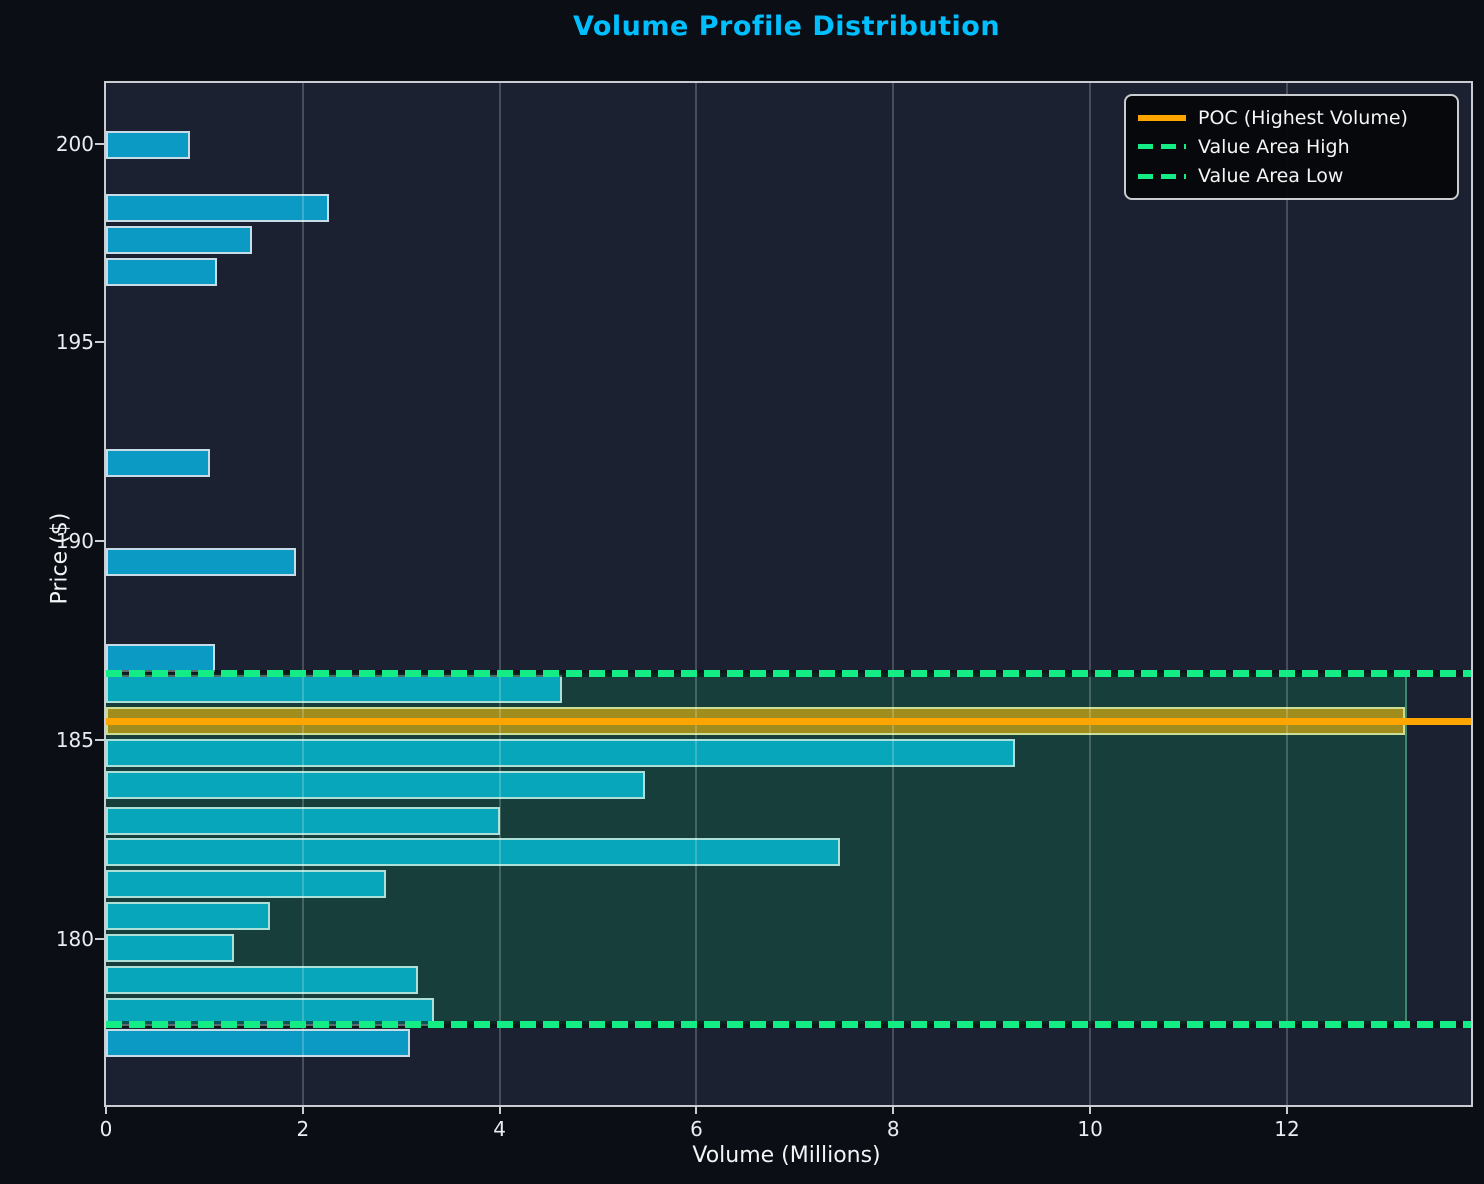 Image resolution: width=1484 pixels, height=1184 pixels. What do you see at coordinates (788, 673) in the screenshot?
I see `value-area-high-line` at bounding box center [788, 673].